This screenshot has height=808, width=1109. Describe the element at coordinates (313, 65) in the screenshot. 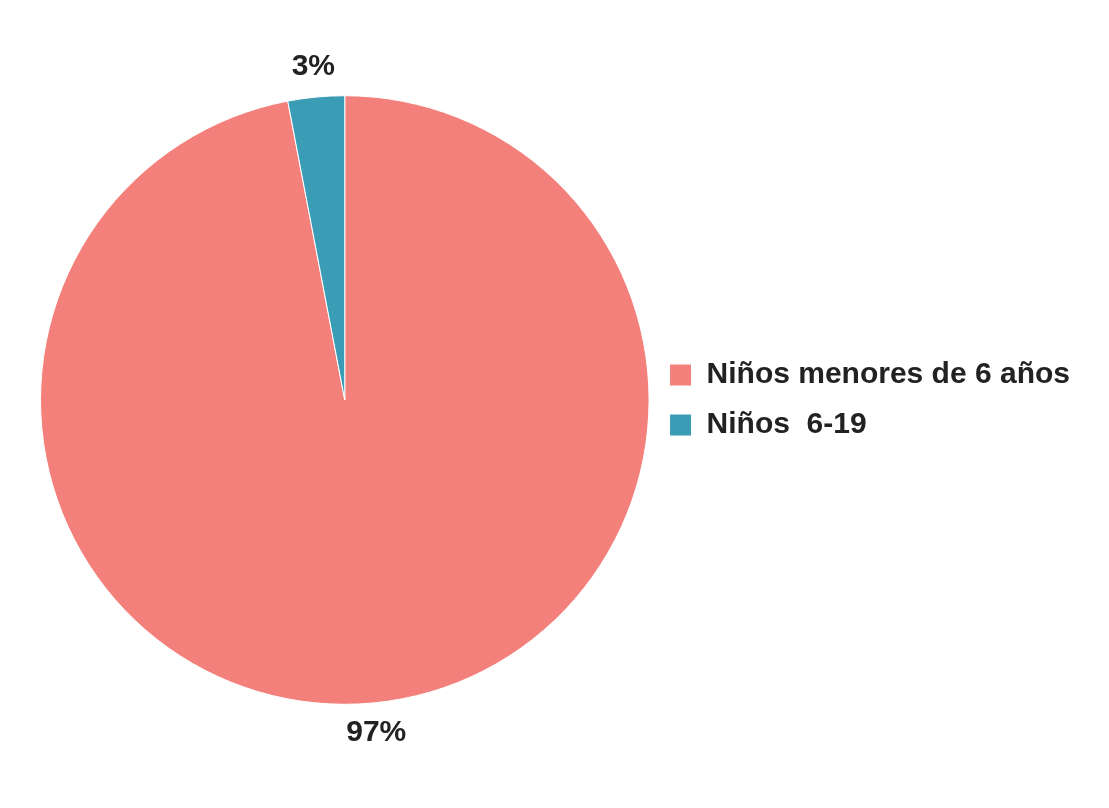

I see `data-label: 3%` at that location.